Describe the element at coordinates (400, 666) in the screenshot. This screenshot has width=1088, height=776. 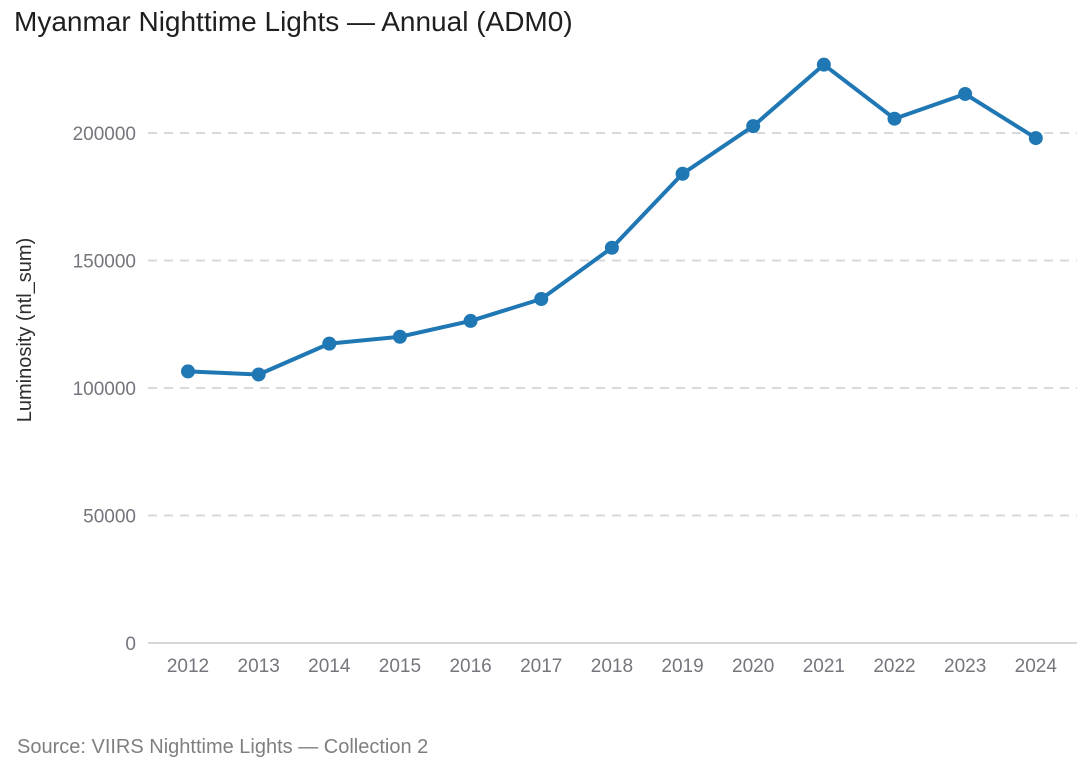
I see `x-tick-label: 2015` at that location.